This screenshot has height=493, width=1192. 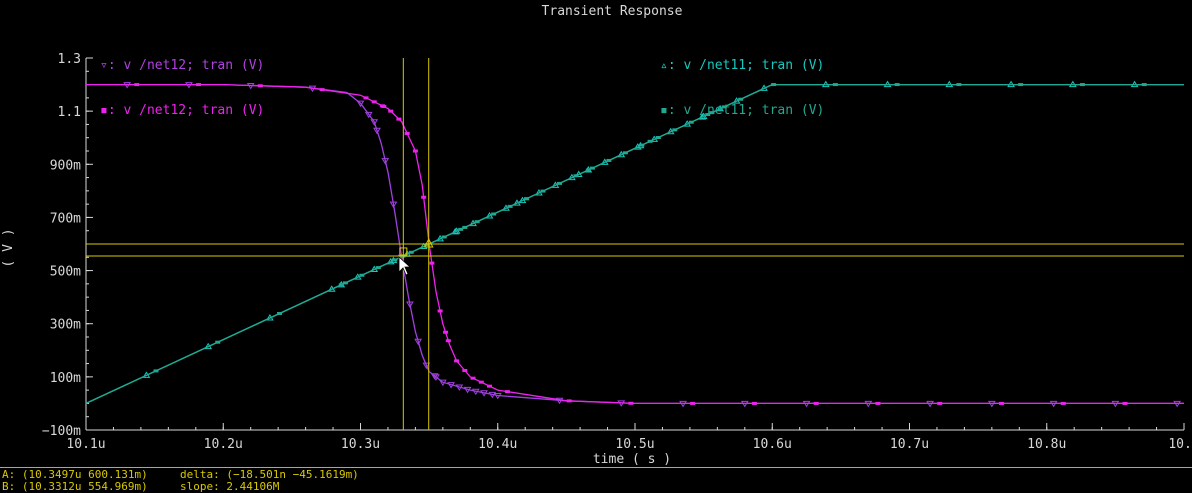 I want to click on y-tick-label: 1.3, so click(x=69, y=59).